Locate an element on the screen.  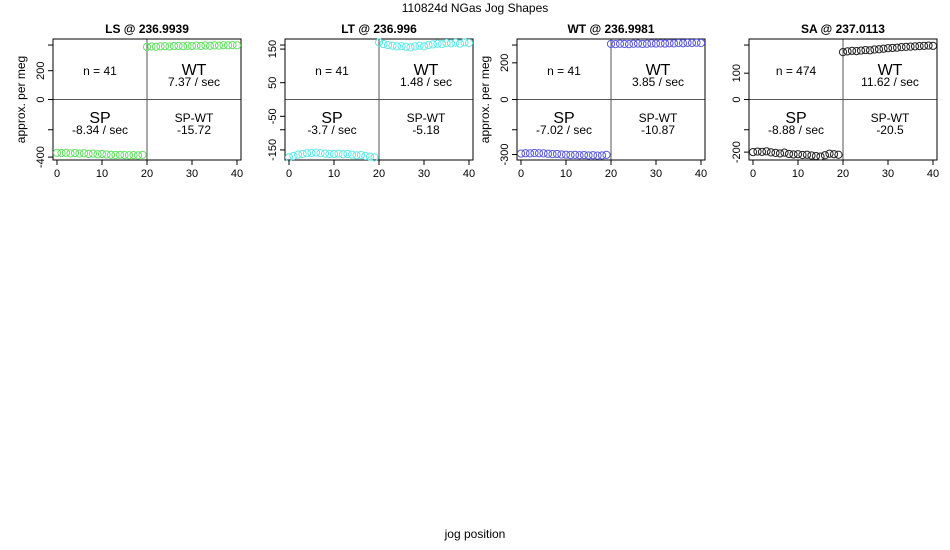
panel-title: WT @ 236.9981 is located at coordinates (610, 29).